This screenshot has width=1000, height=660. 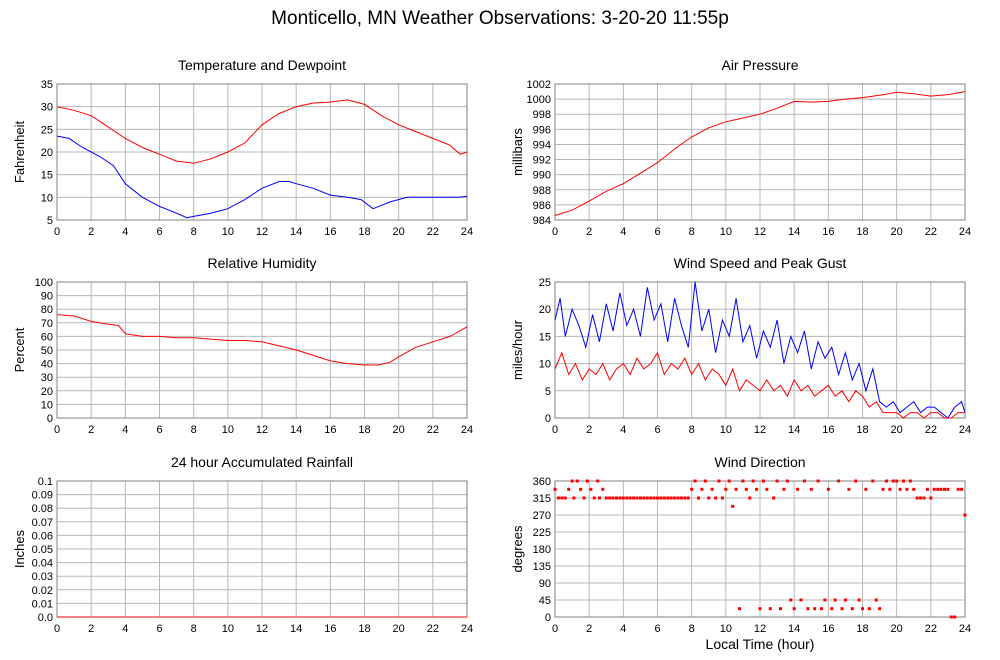 What do you see at coordinates (47, 337) in the screenshot?
I see `y-tick-label: 60` at bounding box center [47, 337].